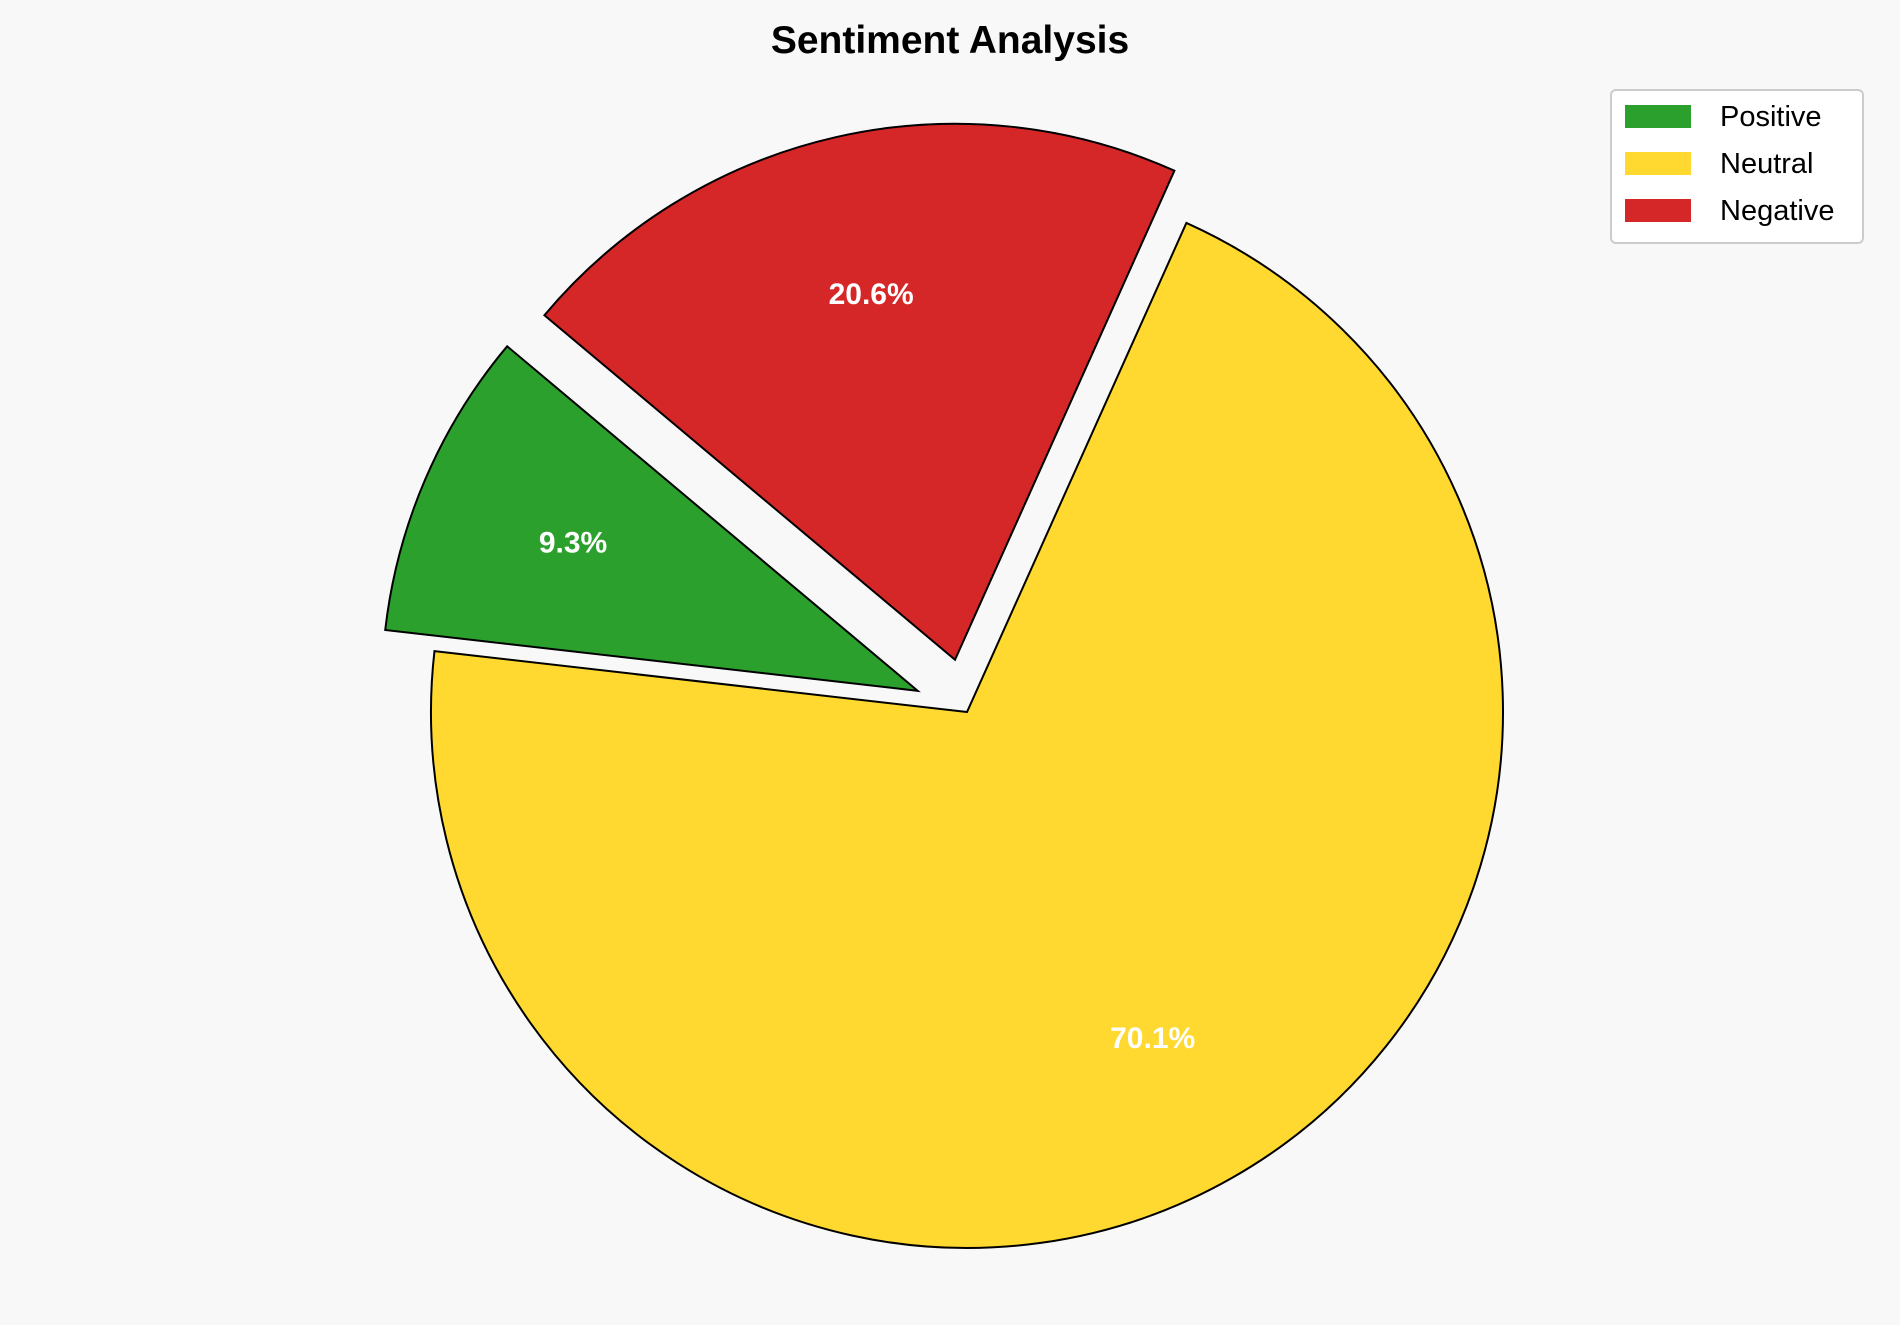 This screenshot has height=1325, width=1900. What do you see at coordinates (652, 518) in the screenshot?
I see `pie-slice-positive` at bounding box center [652, 518].